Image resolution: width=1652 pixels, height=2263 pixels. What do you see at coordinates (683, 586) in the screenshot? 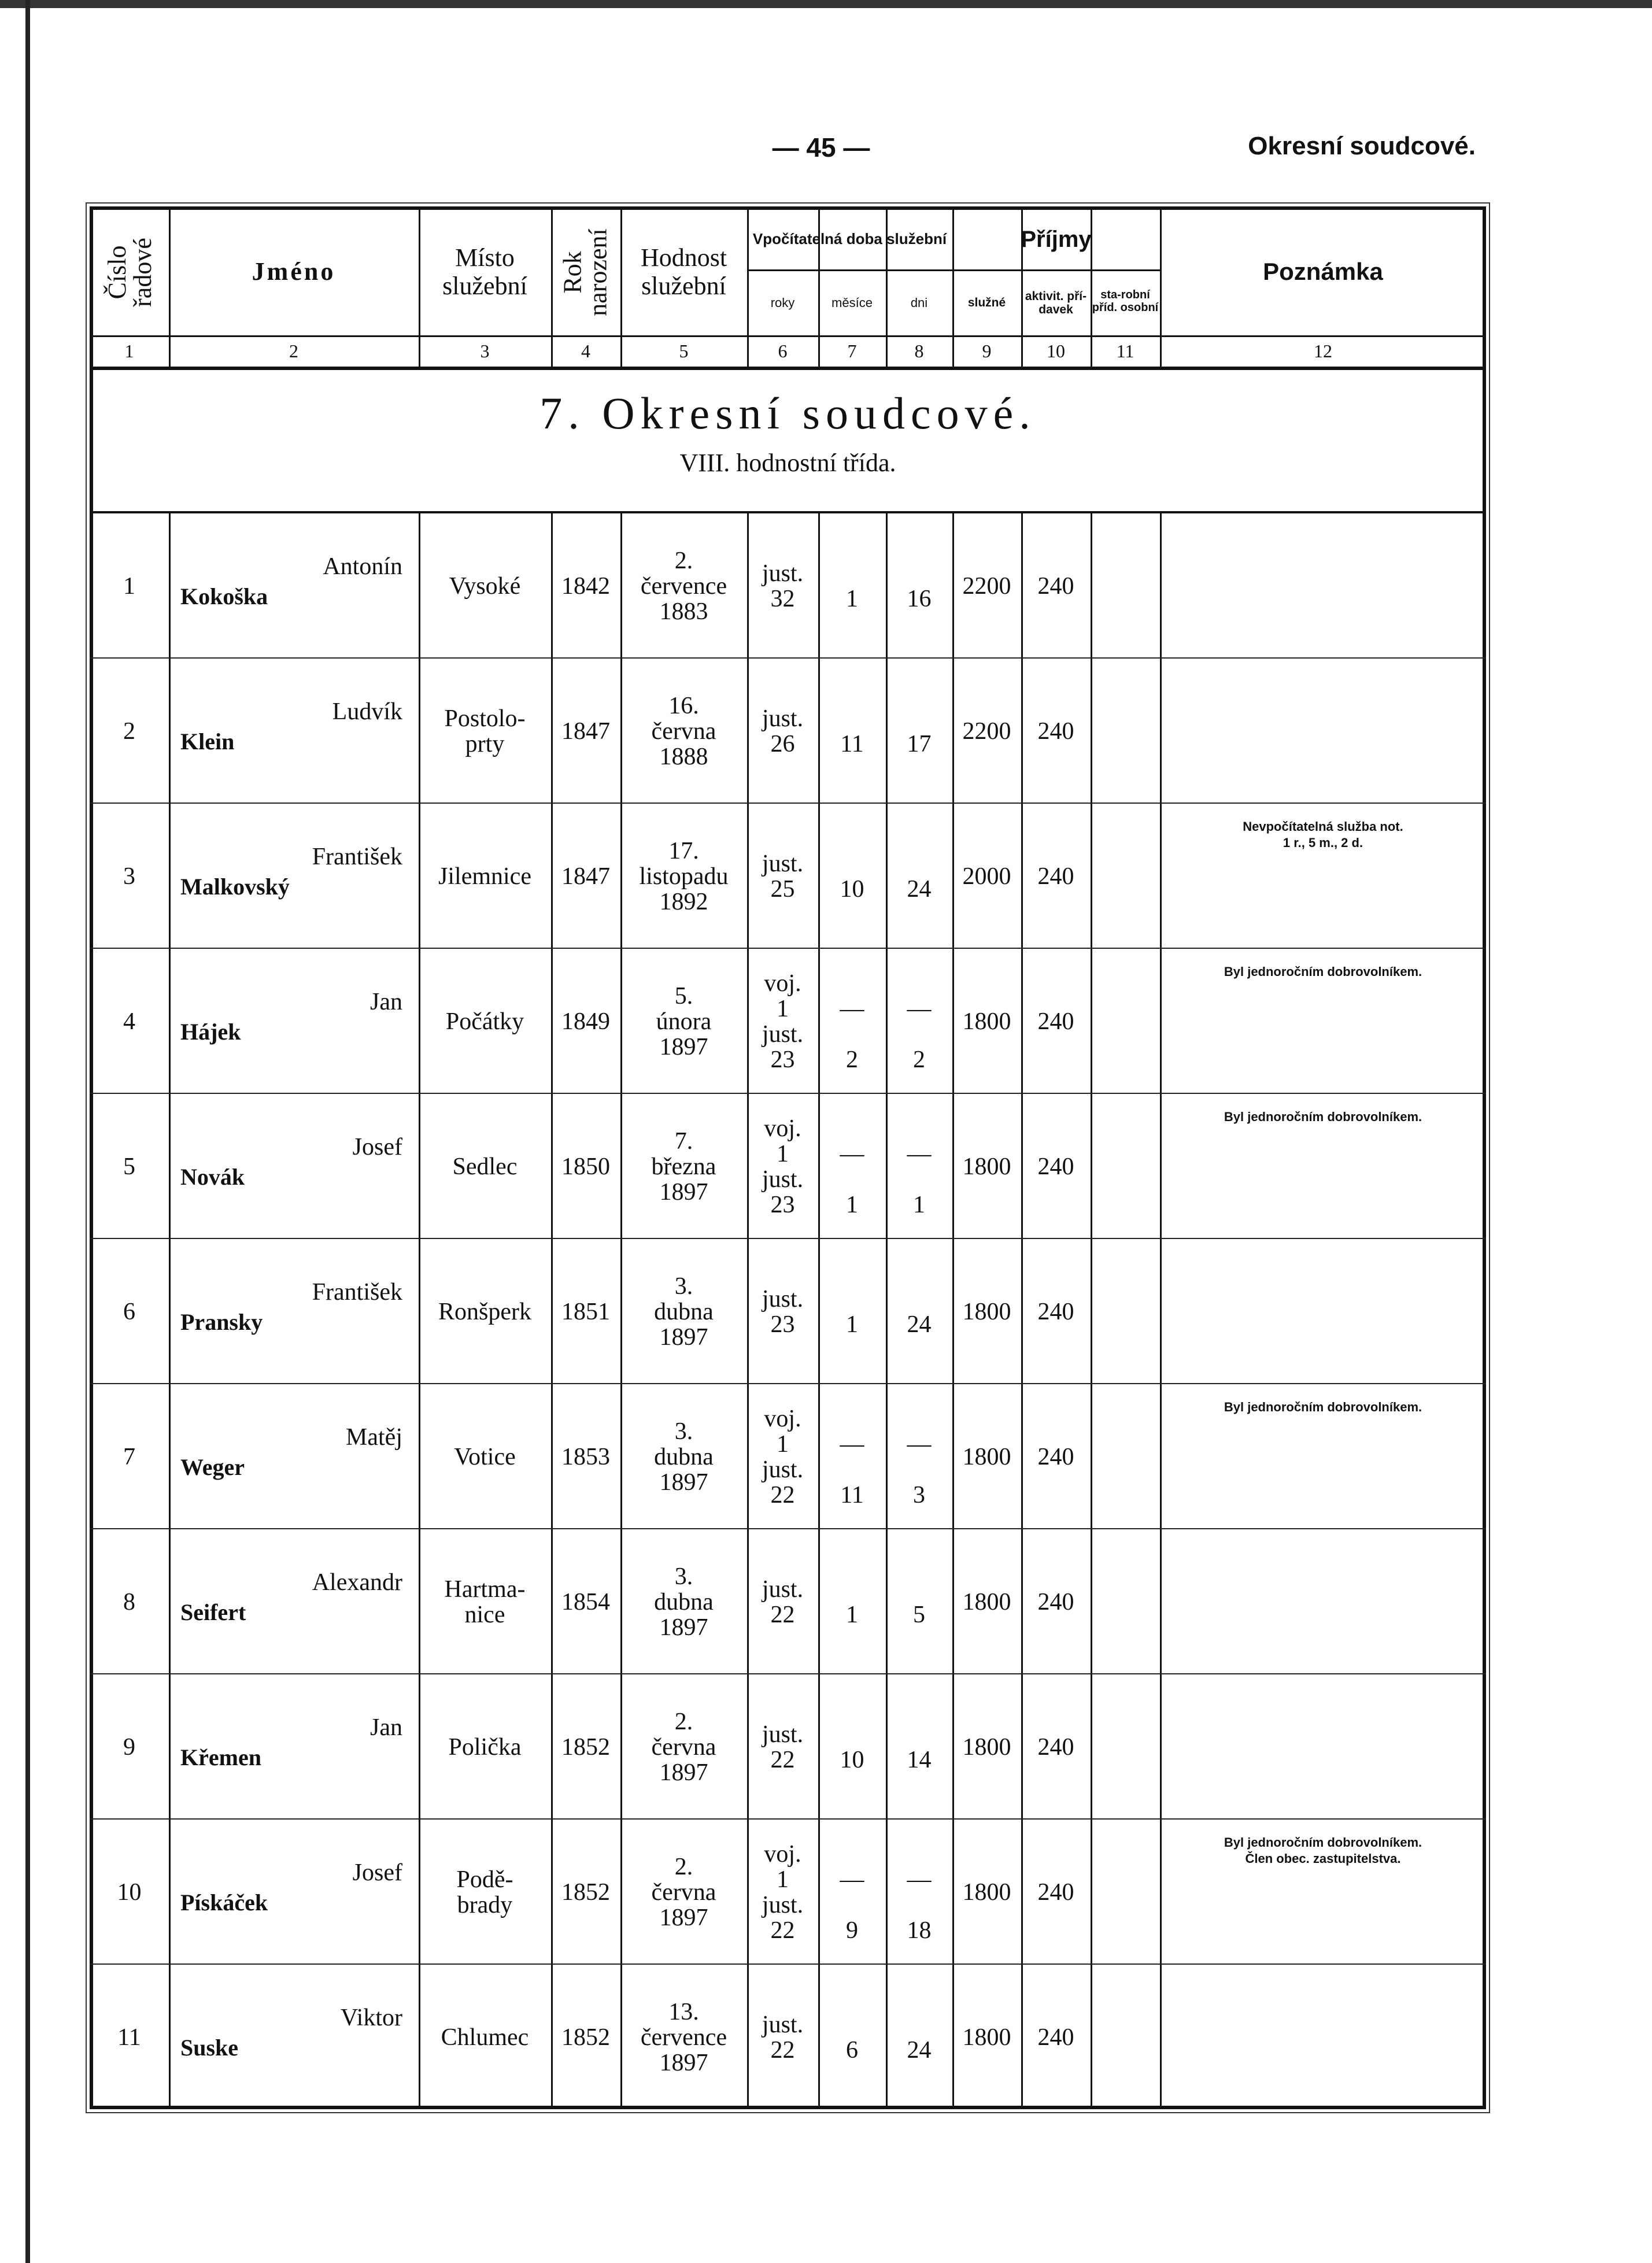
I see `rank-date-line: července` at bounding box center [683, 586].